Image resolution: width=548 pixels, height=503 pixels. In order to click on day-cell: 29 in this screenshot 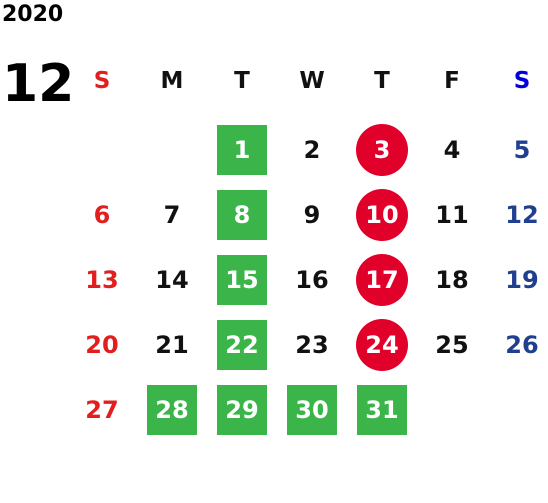, I will do `click(242, 410)`.